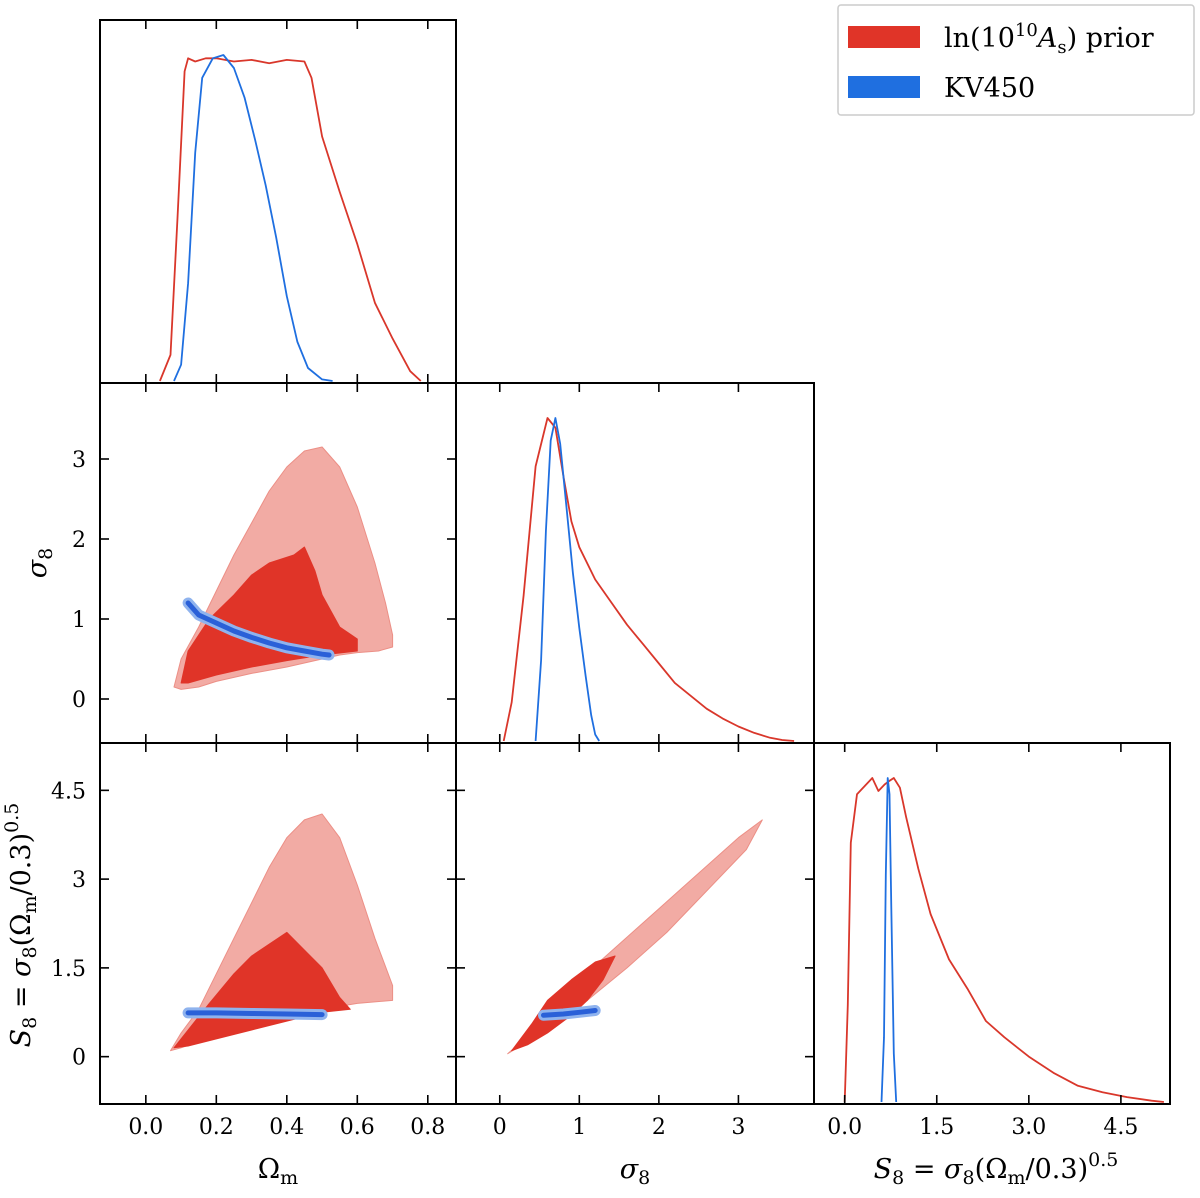 The height and width of the screenshot is (1198, 1200). What do you see at coordinates (39, 563) in the screenshot?
I see `y-axis-label-sigma8: σ8` at bounding box center [39, 563].